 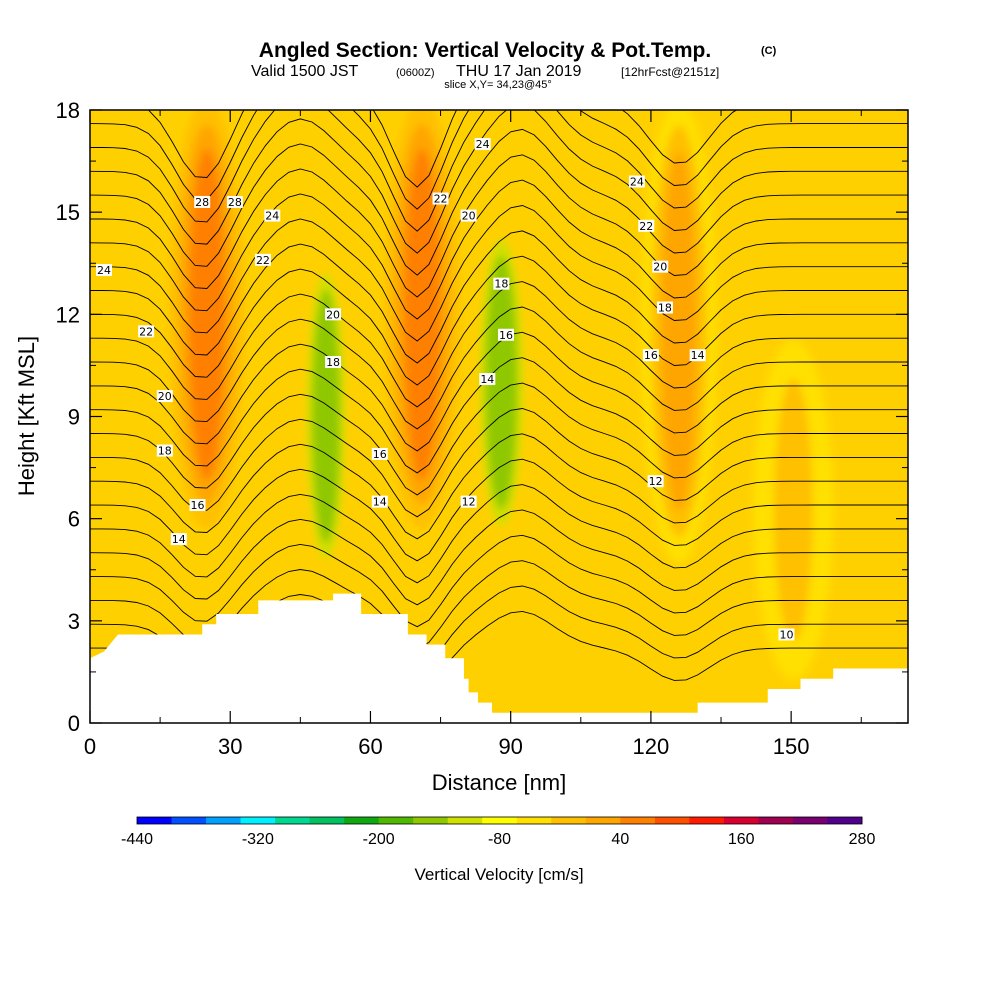 I want to click on x-tick-label: 60, so click(x=370, y=746).